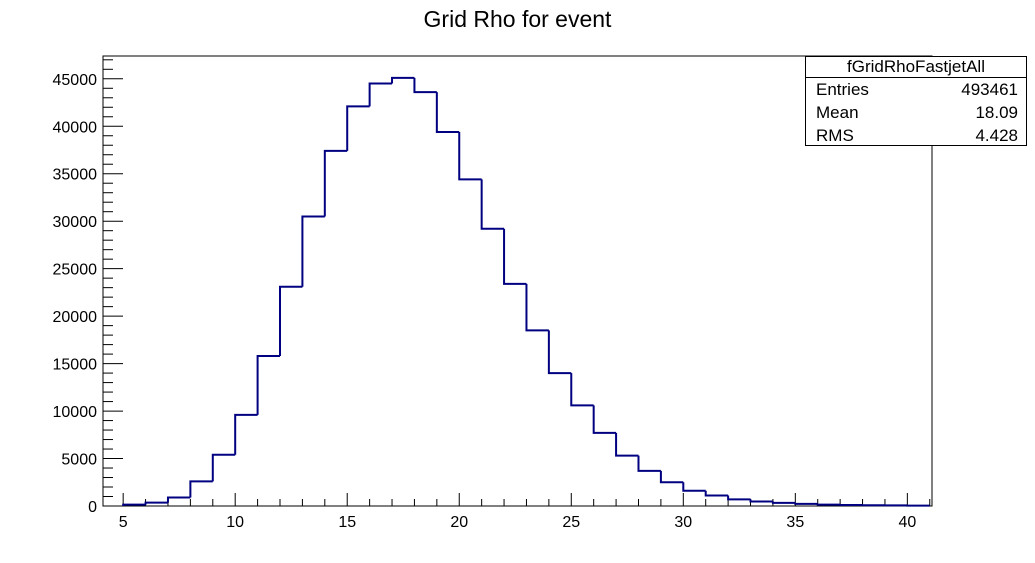 The image size is (1035, 563). I want to click on x-tick-label: 35, so click(795, 522).